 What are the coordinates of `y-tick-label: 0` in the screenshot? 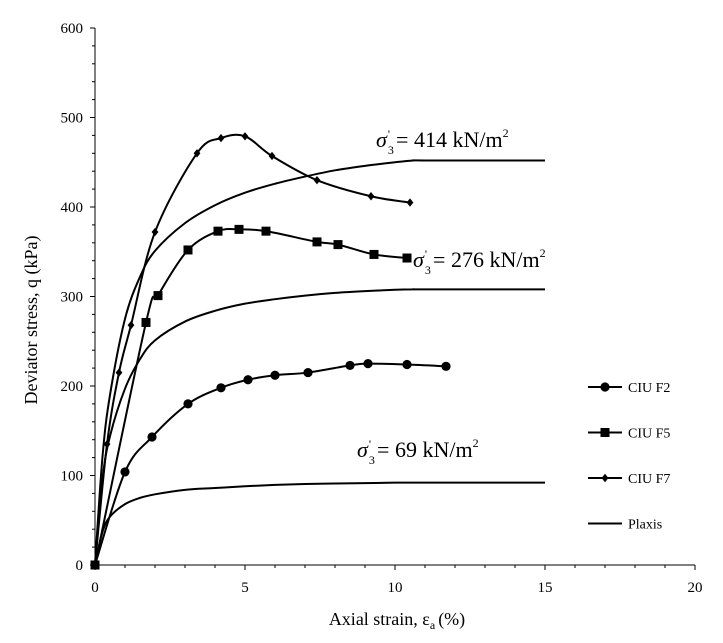 It's located at (80, 566).